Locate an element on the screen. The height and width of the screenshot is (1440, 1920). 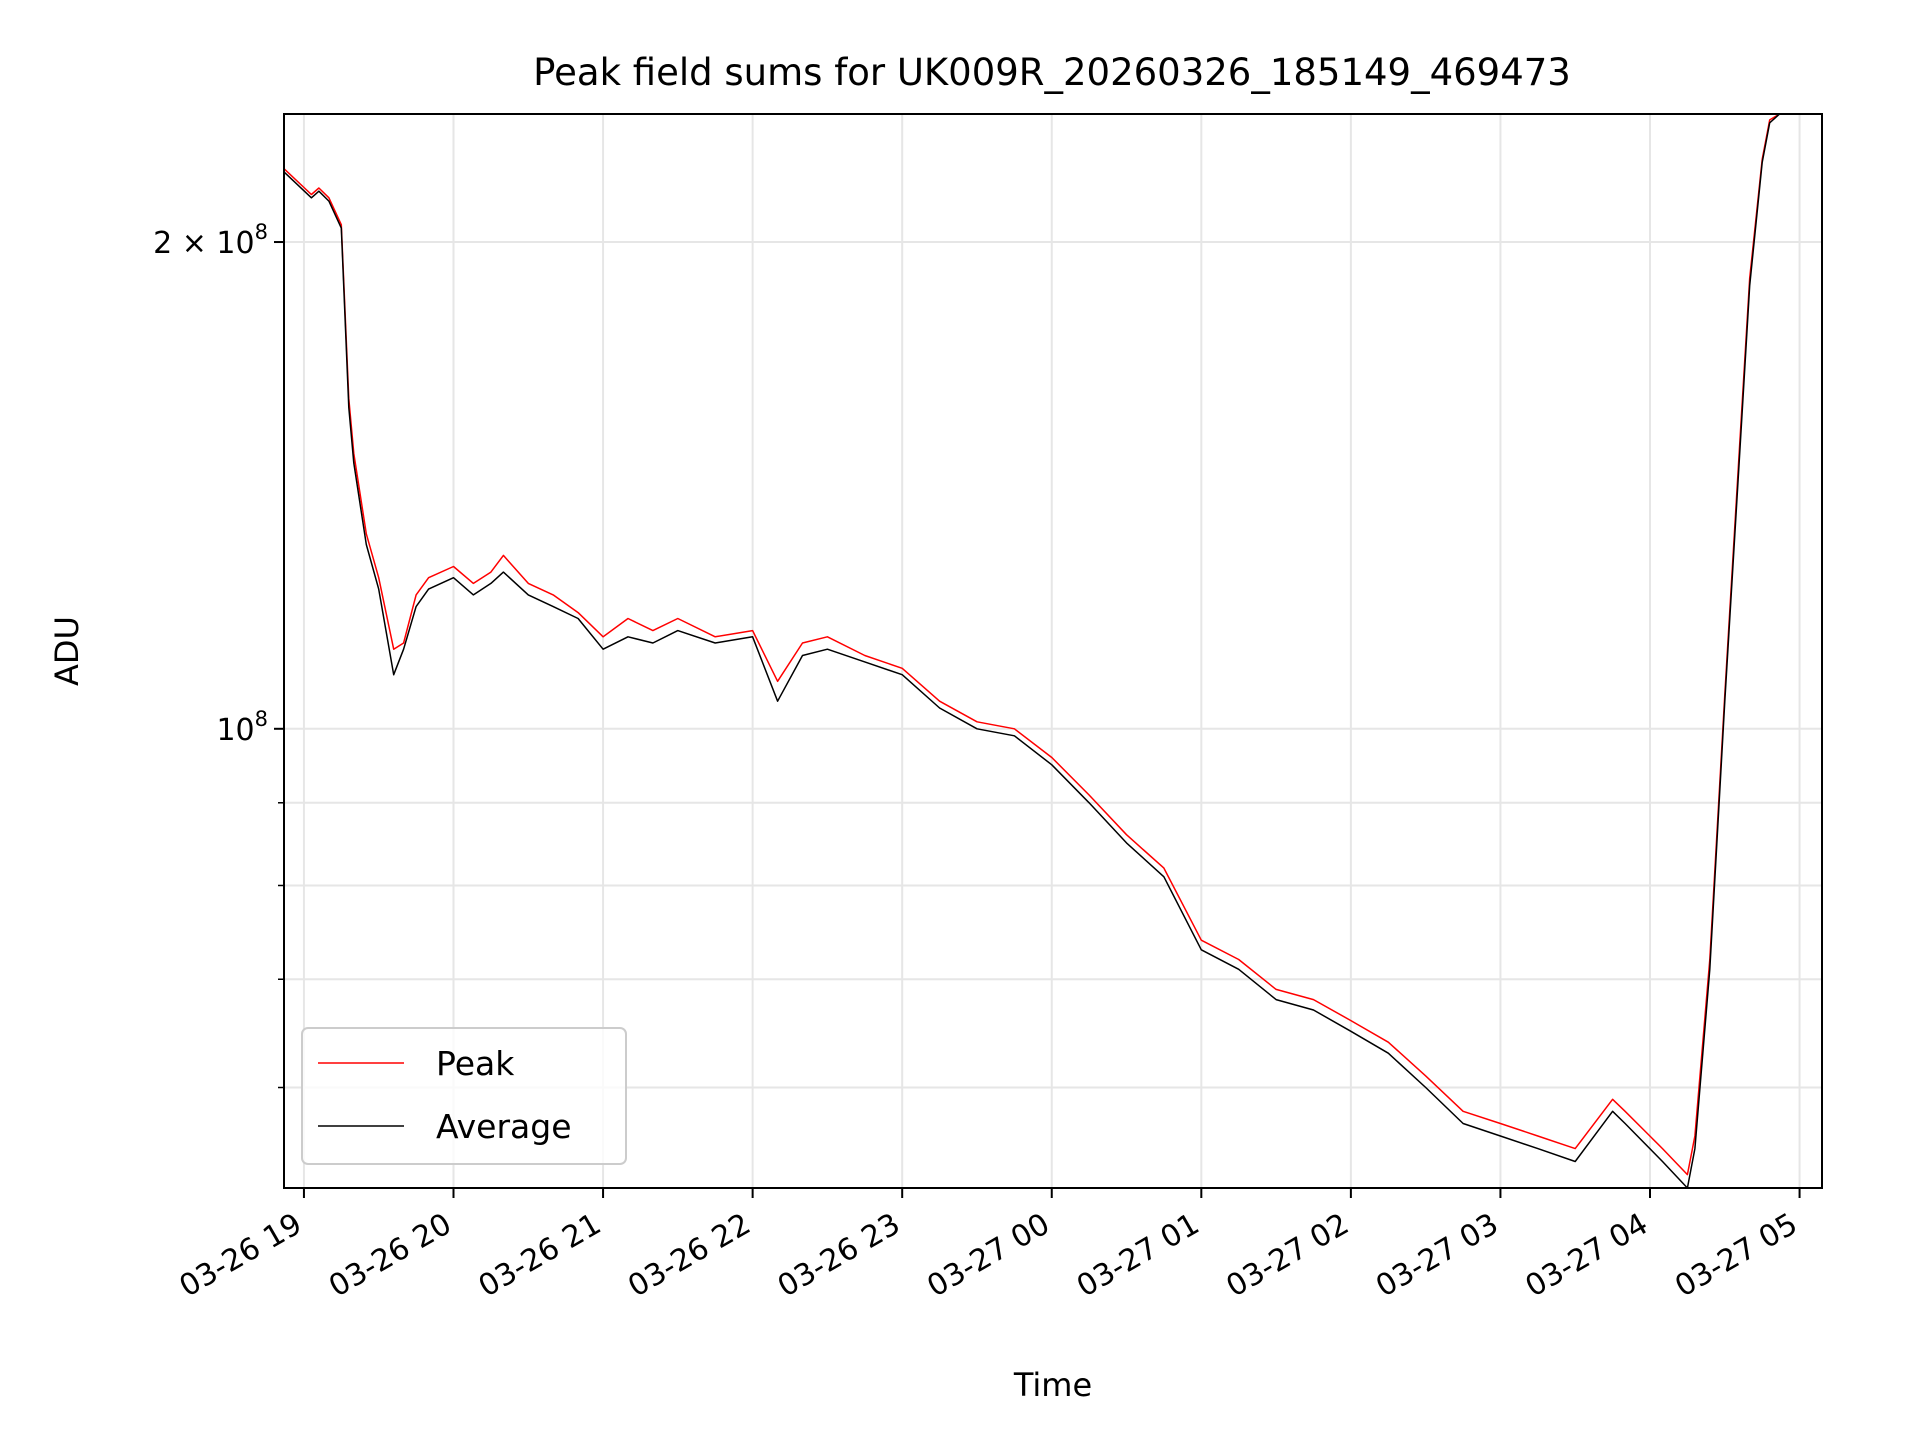
y-tick-label-base: 2 × 10 is located at coordinates (203, 243).